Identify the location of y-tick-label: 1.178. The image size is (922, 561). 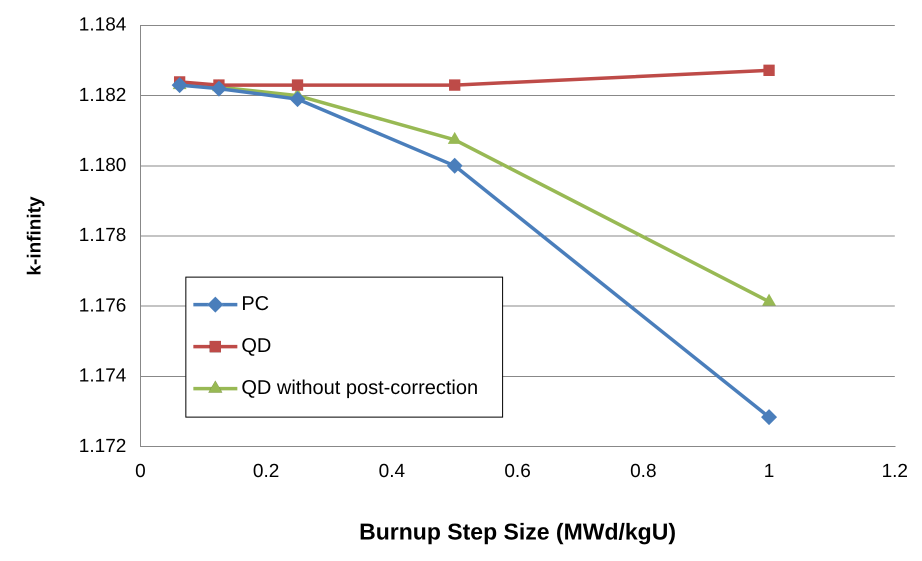
(102, 235).